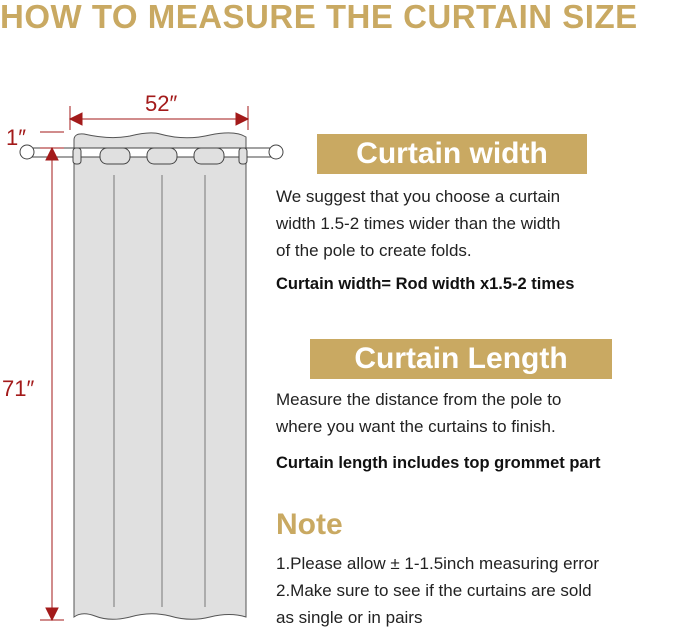 The height and width of the screenshot is (628, 679). I want to click on text-line: Measure the distance from the pole to, so click(419, 399).